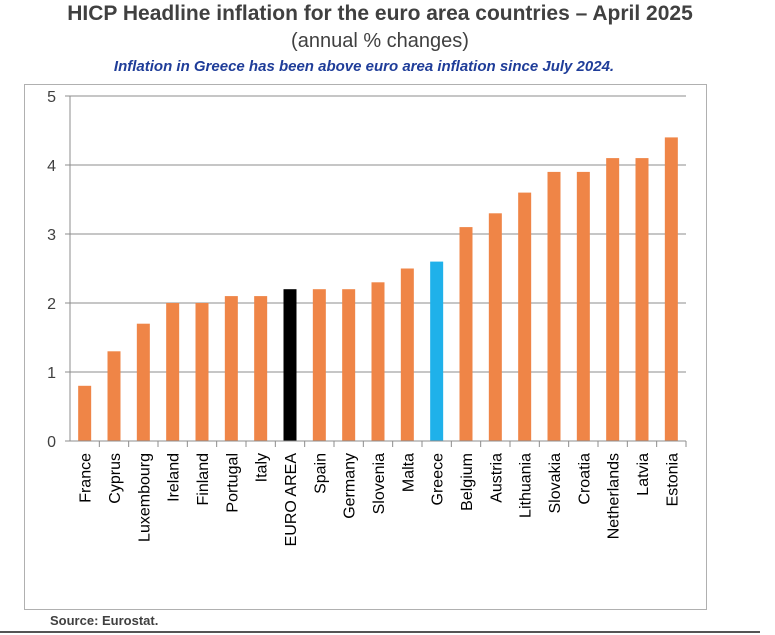 The image size is (775, 635). What do you see at coordinates (379, 483) in the screenshot?
I see `x-tick-label-slovenia: Slovenia` at bounding box center [379, 483].